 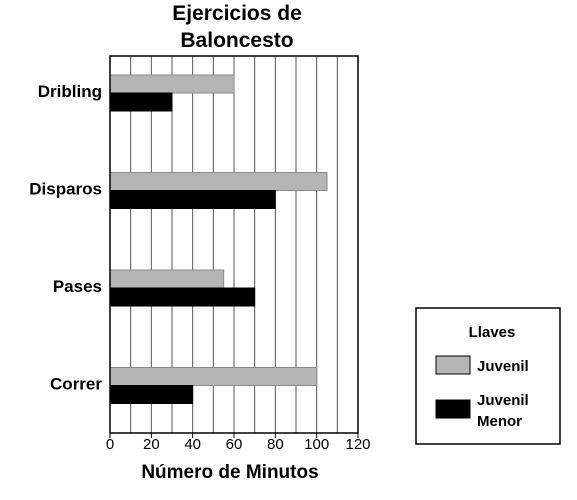 What do you see at coordinates (151, 444) in the screenshot?
I see `x-tick-label: 20` at bounding box center [151, 444].